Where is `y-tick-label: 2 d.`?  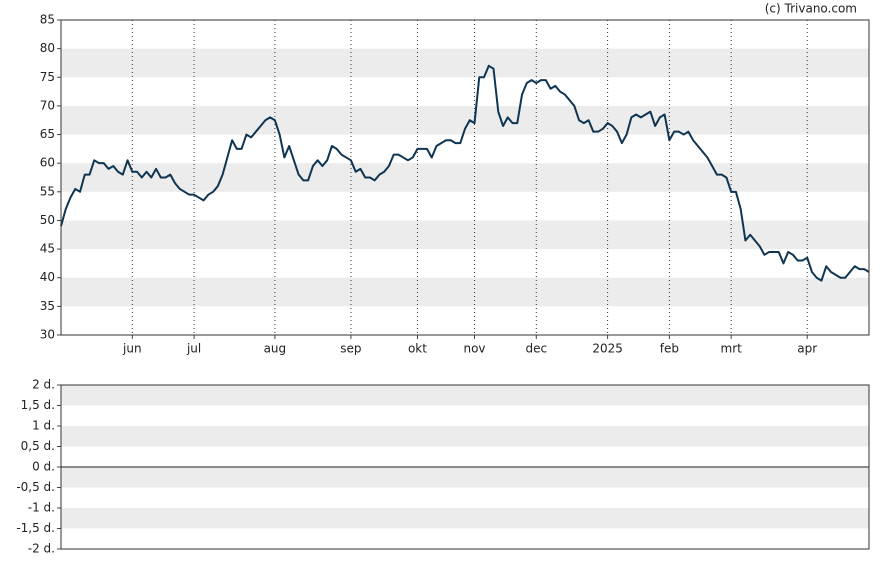
y-tick-label: 2 d. is located at coordinates (43, 385).